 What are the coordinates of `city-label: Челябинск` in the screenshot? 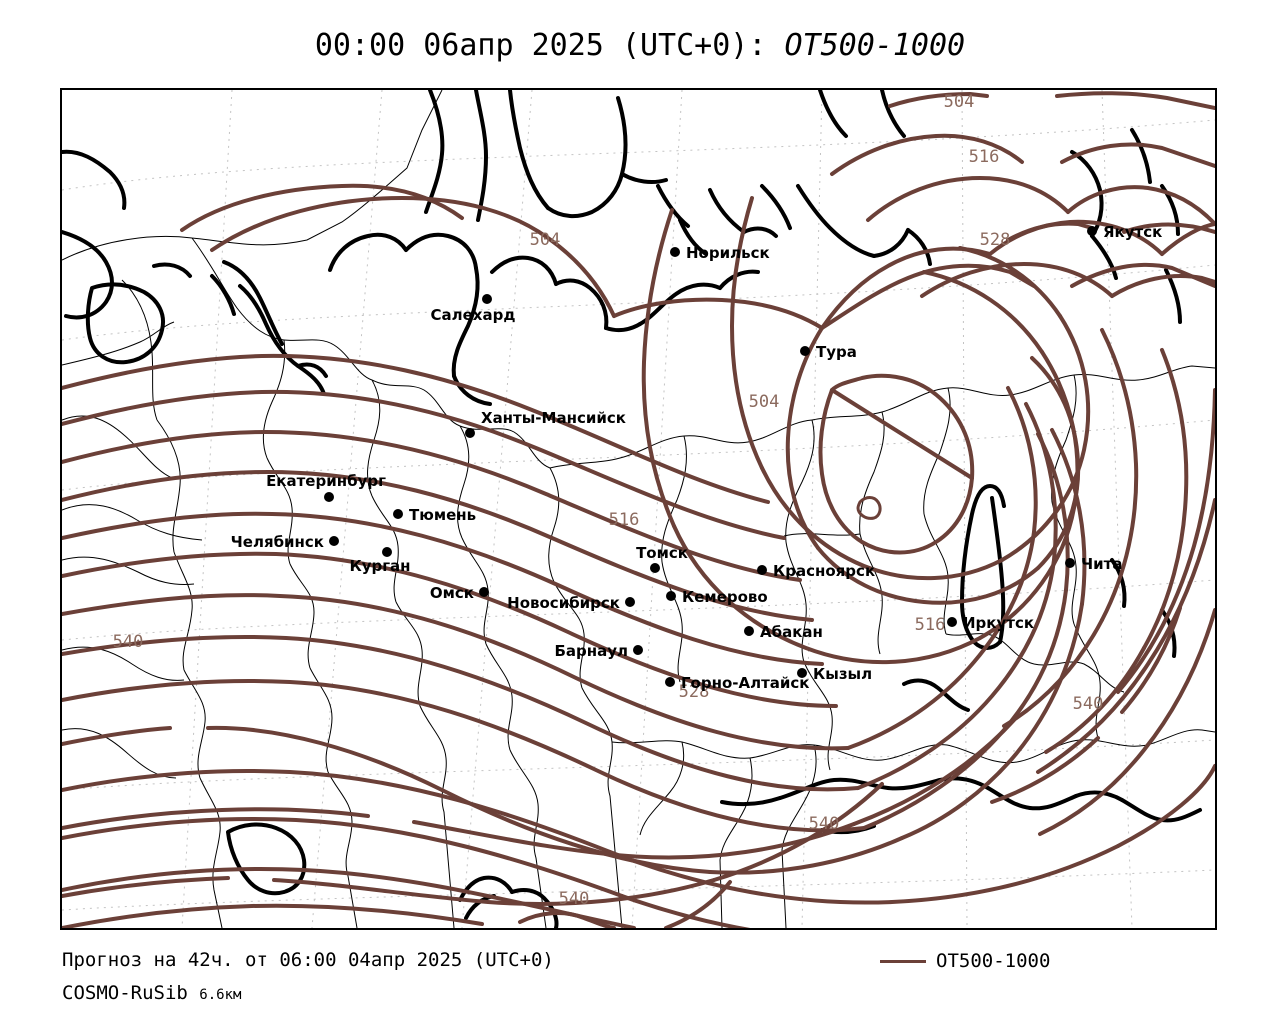 It's located at (277, 542).